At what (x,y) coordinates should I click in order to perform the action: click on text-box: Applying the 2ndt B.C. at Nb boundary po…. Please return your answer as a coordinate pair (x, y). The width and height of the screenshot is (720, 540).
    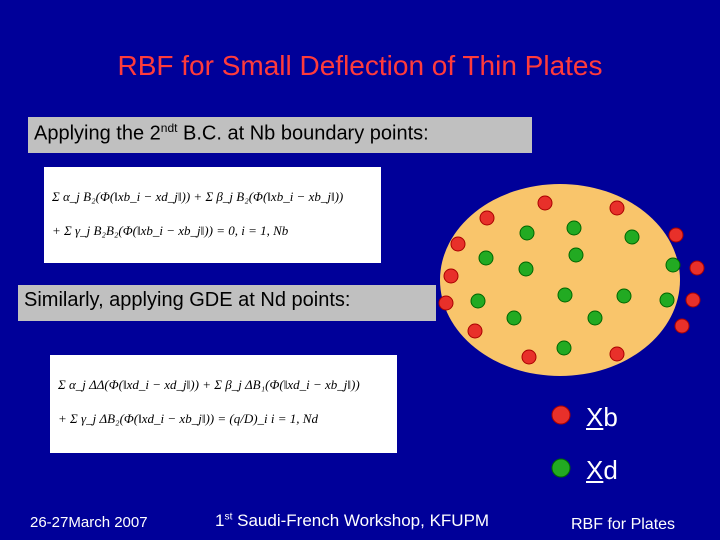
    Looking at the image, I should click on (280, 135).